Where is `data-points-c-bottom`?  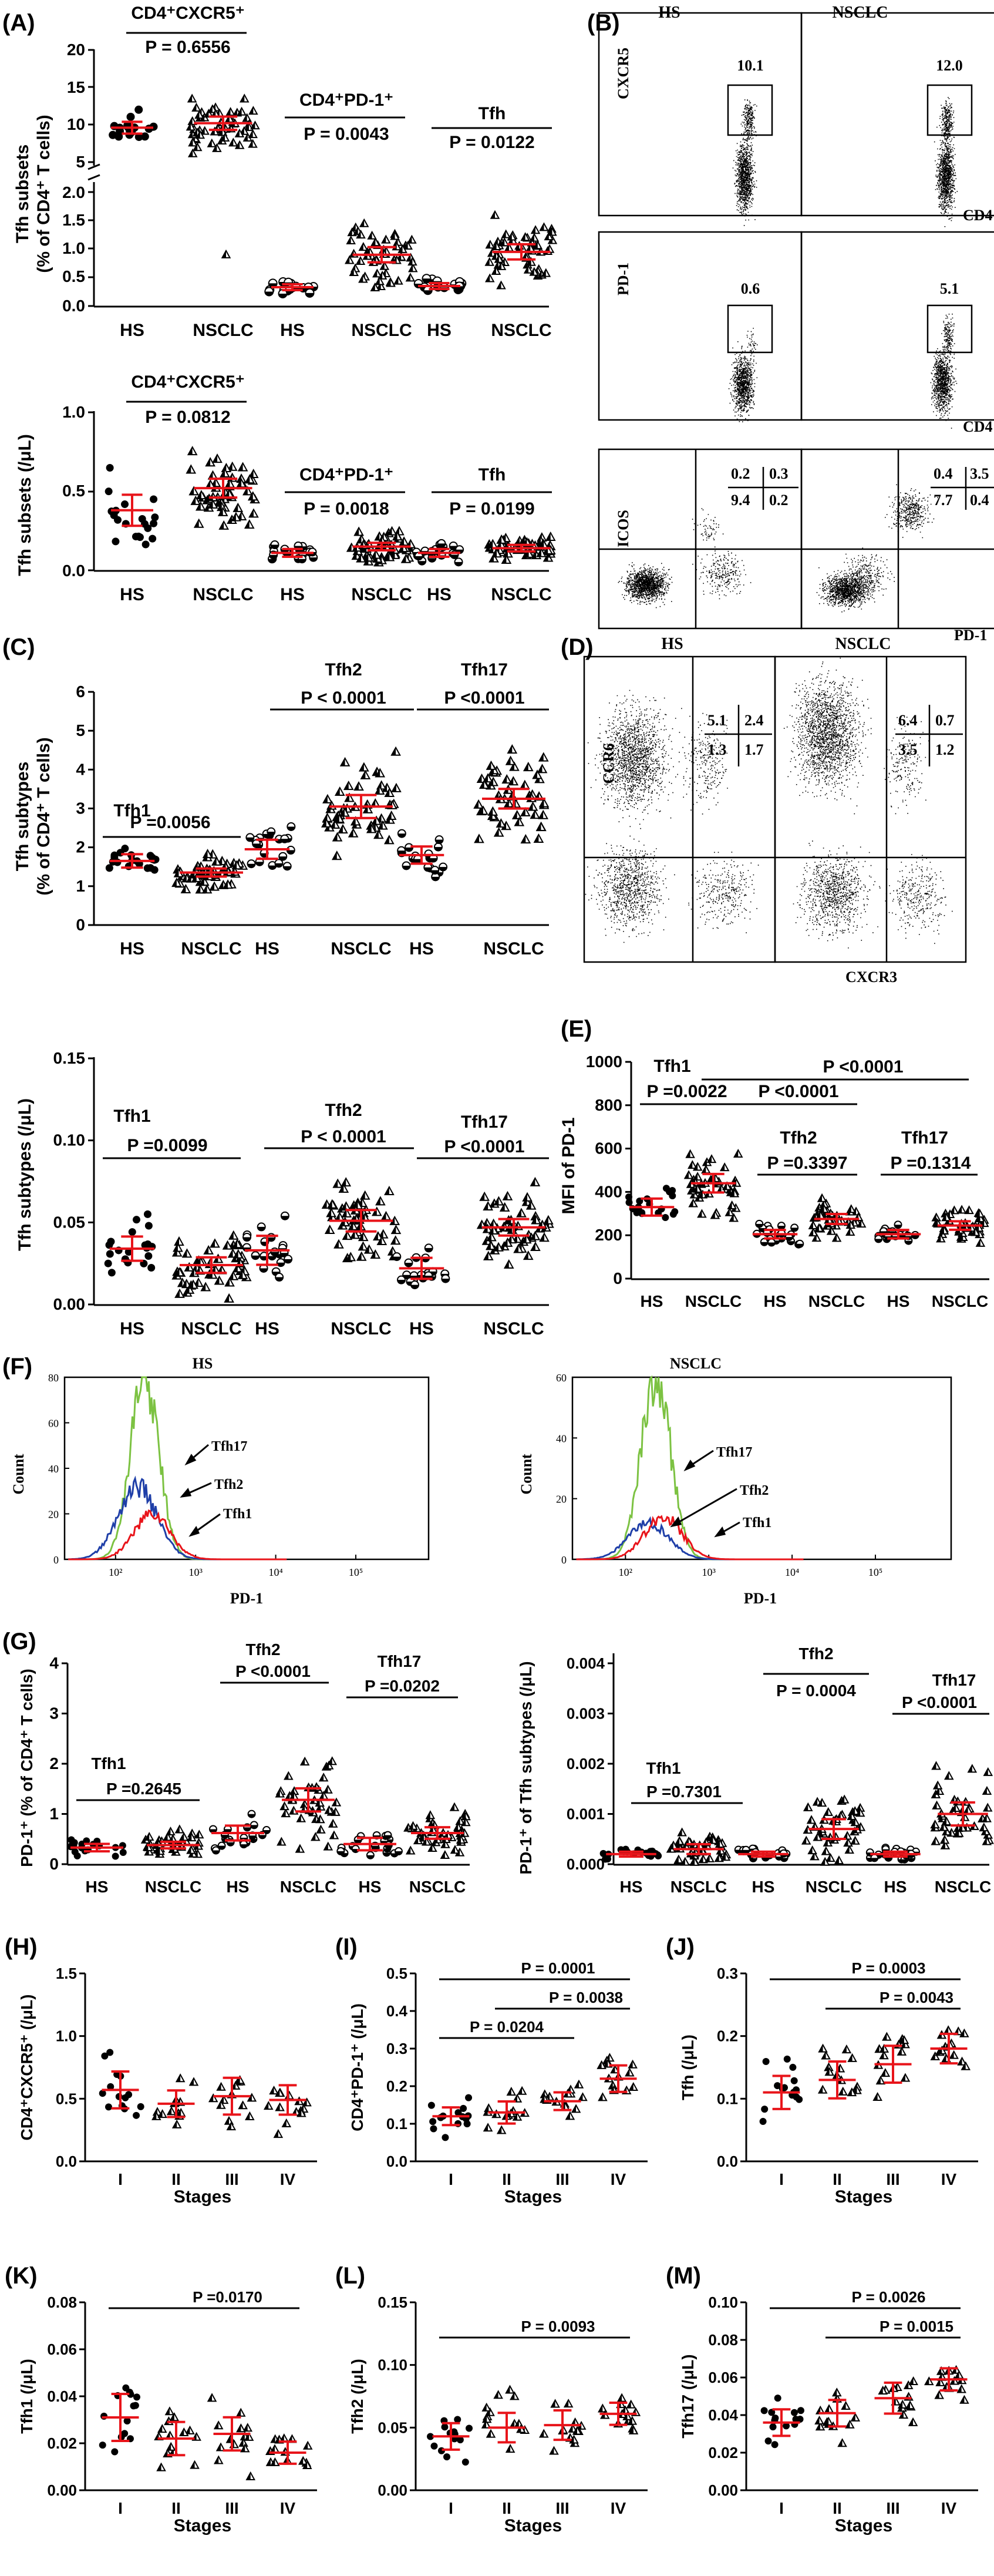
data-points-c-bottom is located at coordinates (329, 1239).